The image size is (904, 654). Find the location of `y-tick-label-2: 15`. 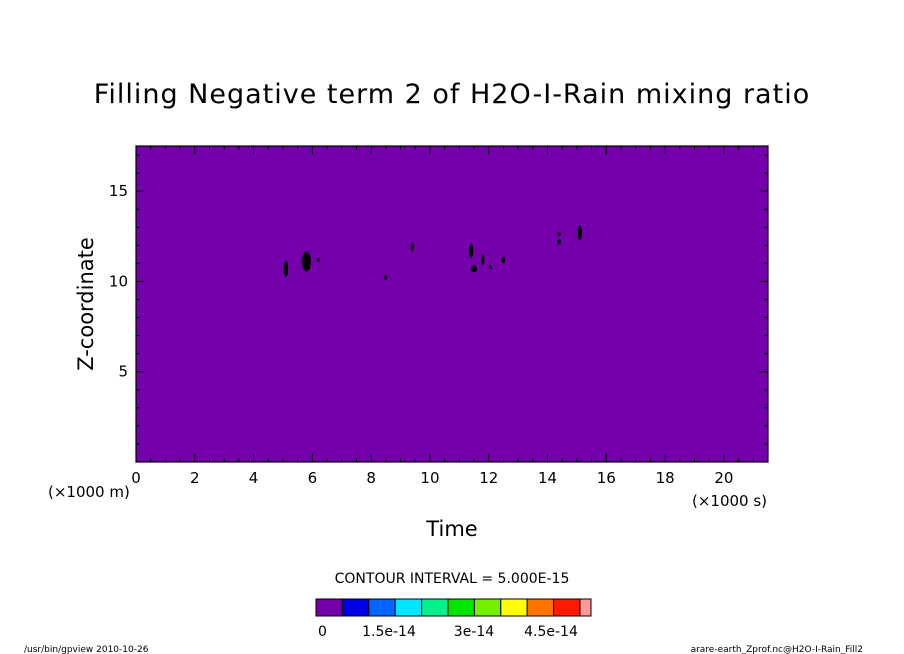

y-tick-label-2: 15 is located at coordinates (118, 191).